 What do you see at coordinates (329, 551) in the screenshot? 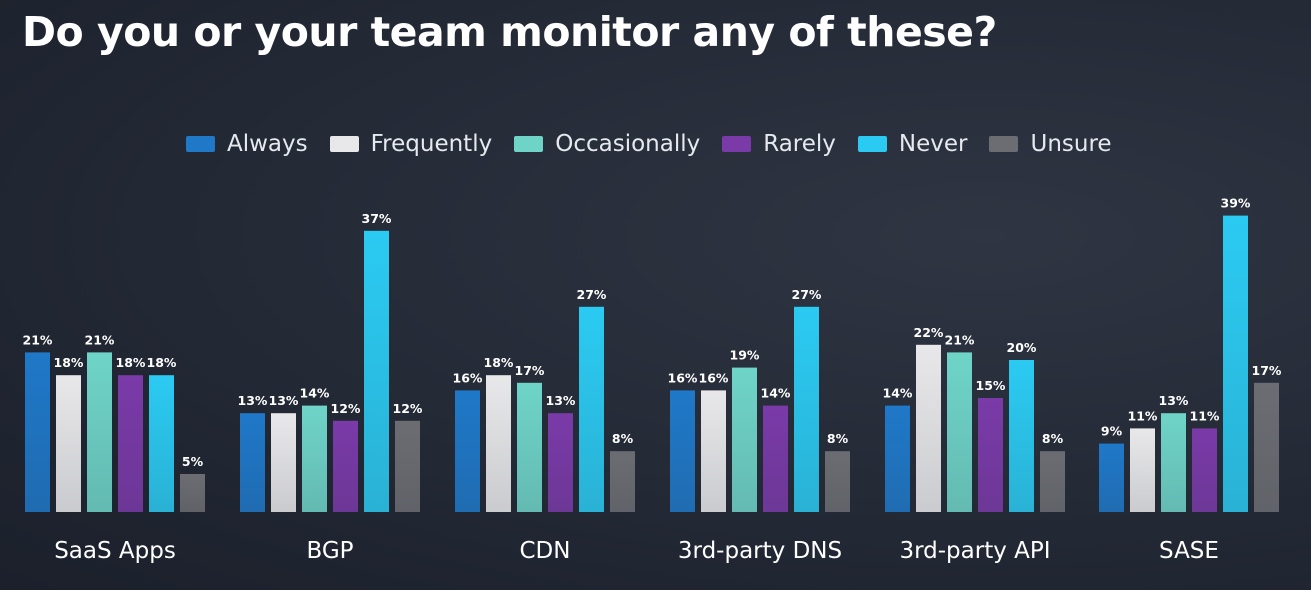
I see `category-label: BGP` at bounding box center [329, 551].